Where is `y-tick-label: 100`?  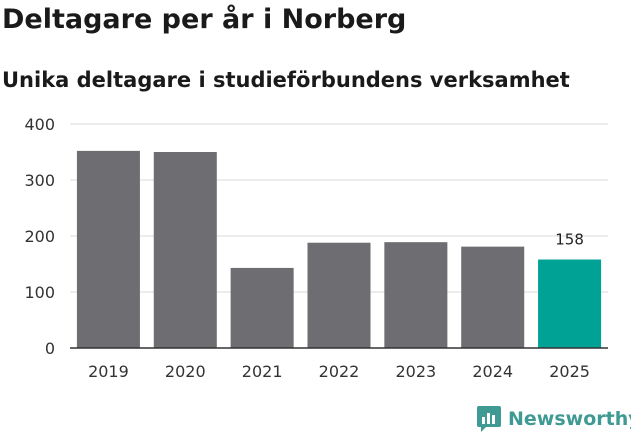 y-tick-label: 100 is located at coordinates (39, 292).